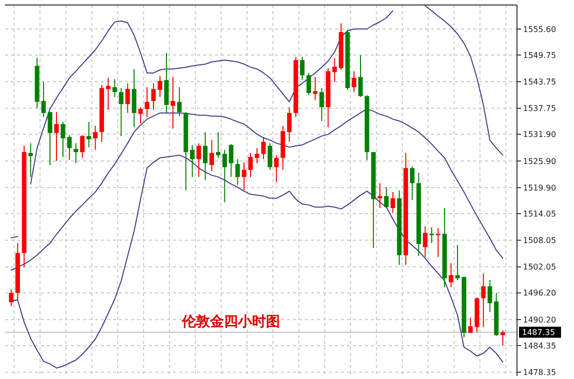  I want to click on y-tick-label: 1496.20, so click(539, 293).